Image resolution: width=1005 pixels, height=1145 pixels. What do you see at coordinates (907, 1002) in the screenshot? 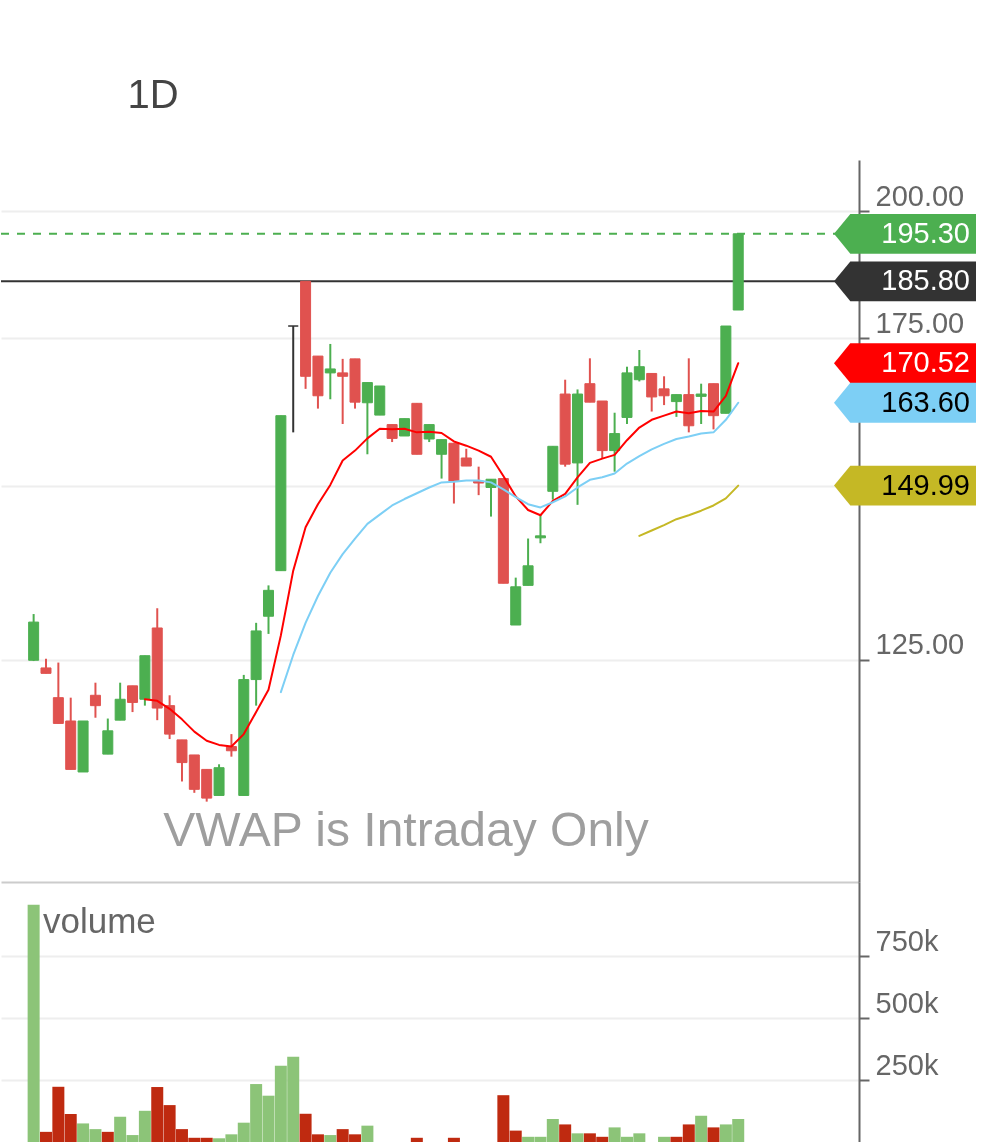
I see `y-tick-label: 500k` at bounding box center [907, 1002].